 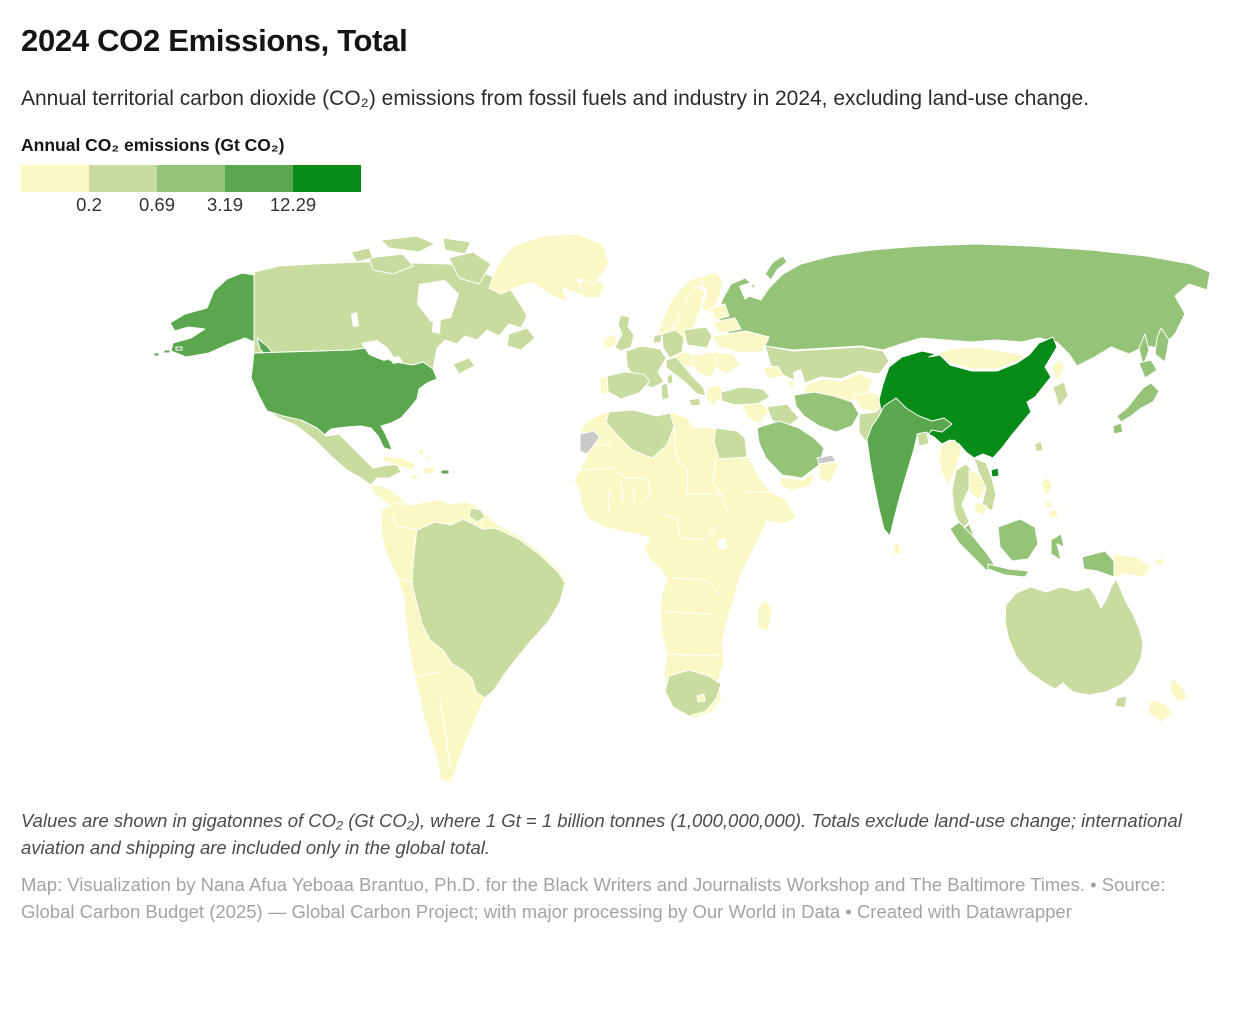 What do you see at coordinates (1008, 570) in the screenshot?
I see `country-indonesia-java` at bounding box center [1008, 570].